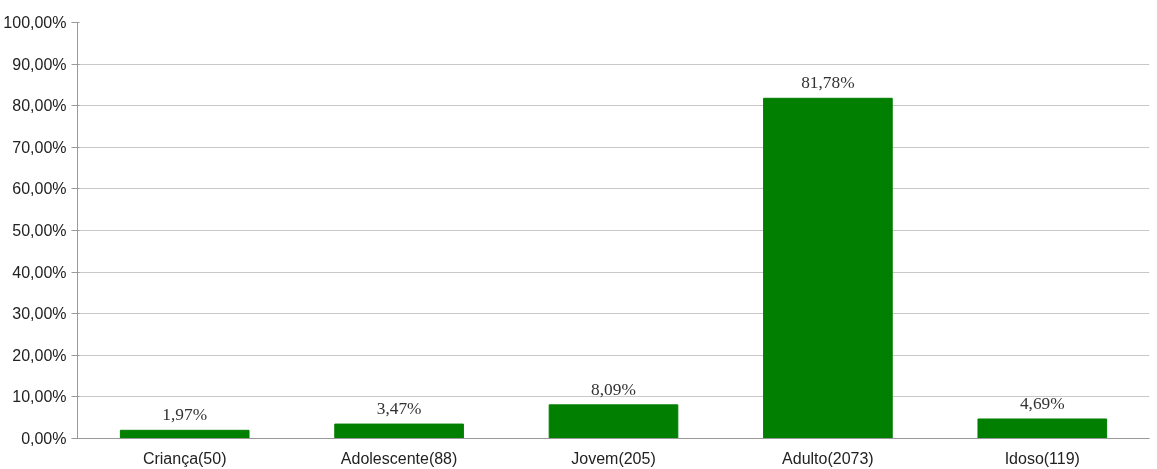 The image size is (1157, 469). I want to click on y-tick-label: 20,00%, so click(39, 355).